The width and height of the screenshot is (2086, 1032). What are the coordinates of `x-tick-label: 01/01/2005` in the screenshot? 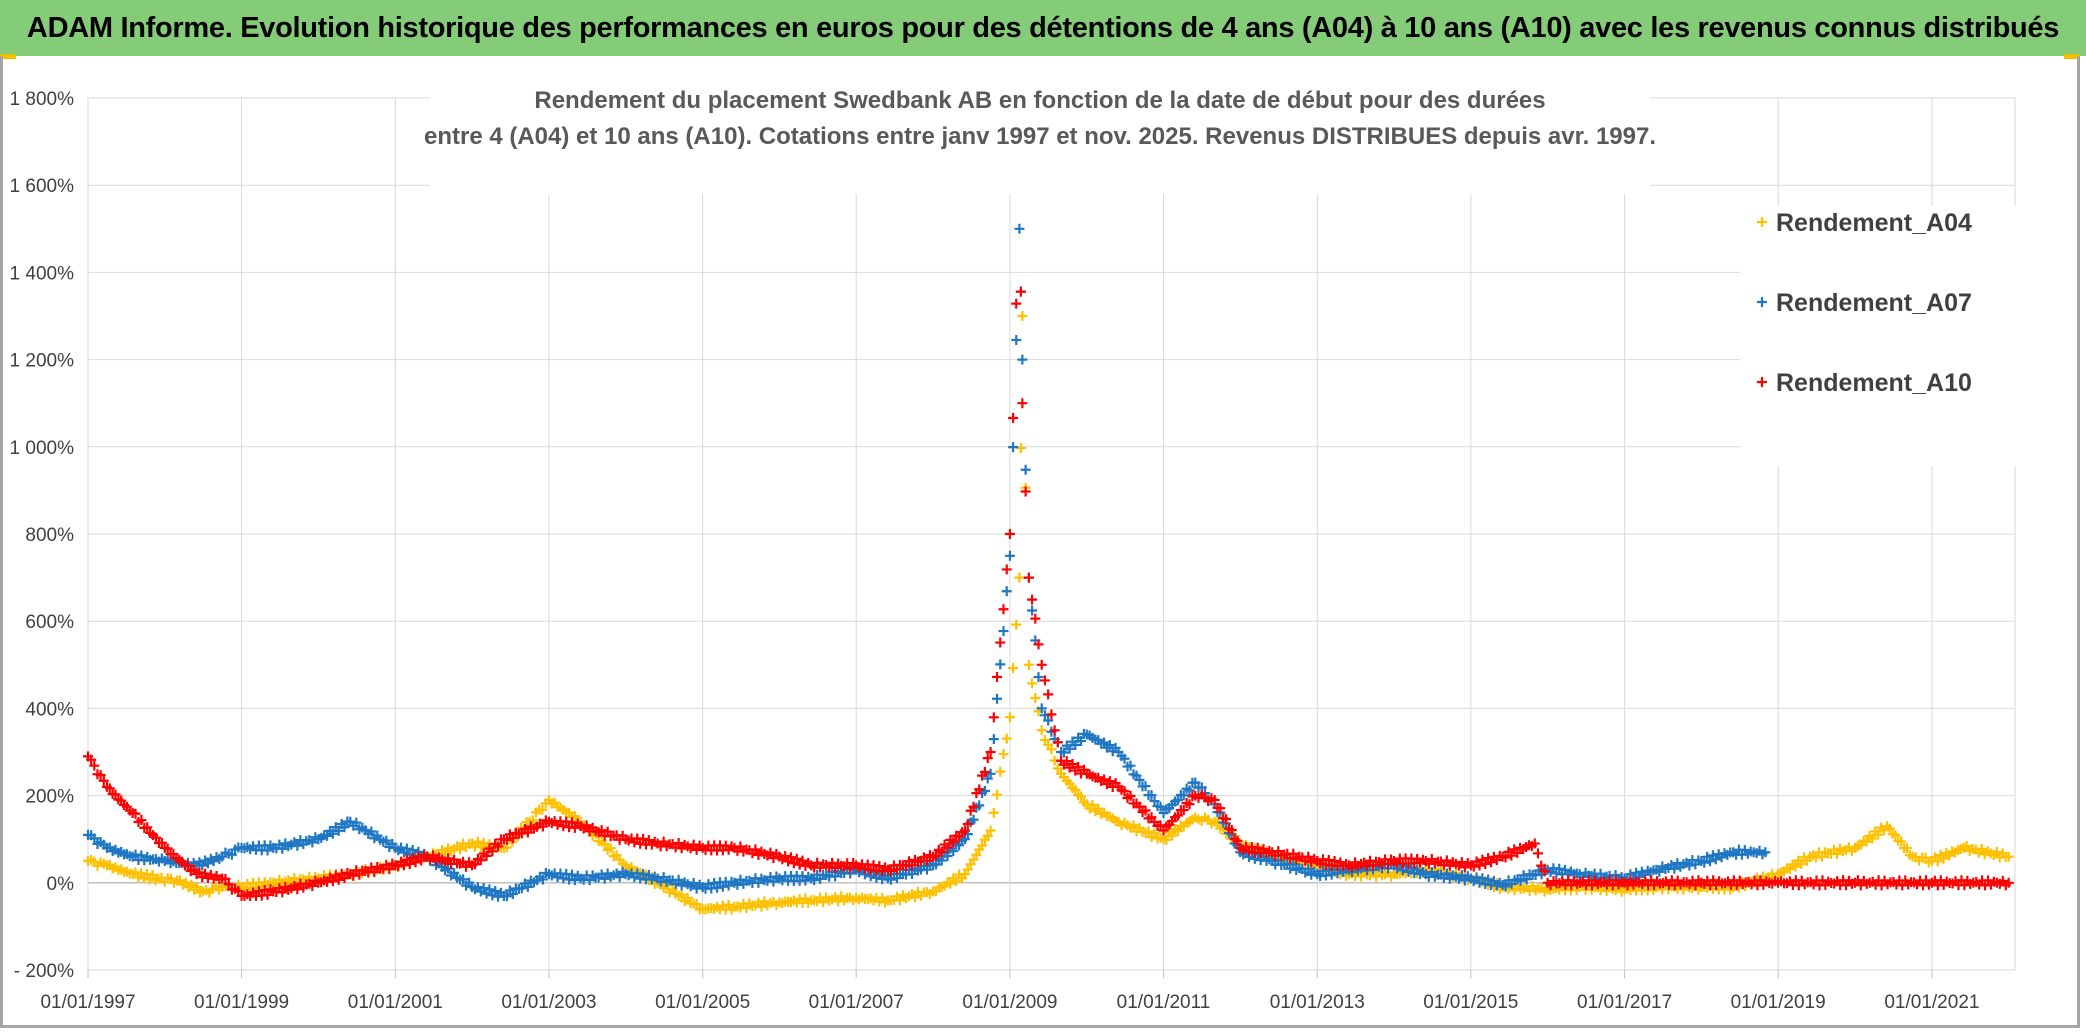 It's located at (702, 1002).